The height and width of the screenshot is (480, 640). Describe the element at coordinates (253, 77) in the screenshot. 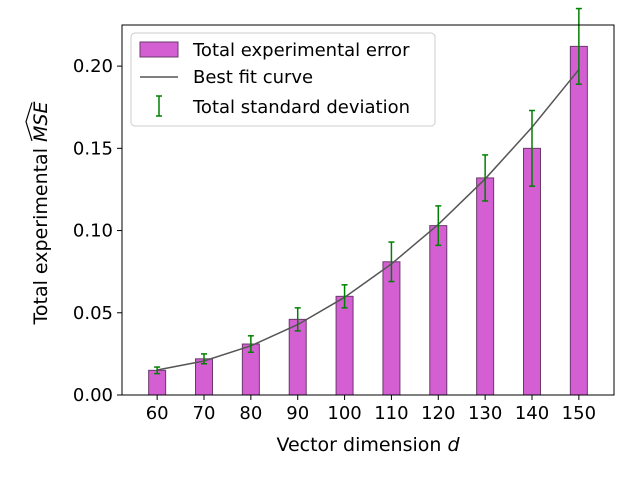

I see `legend-label-fit: Best fit curve` at that location.